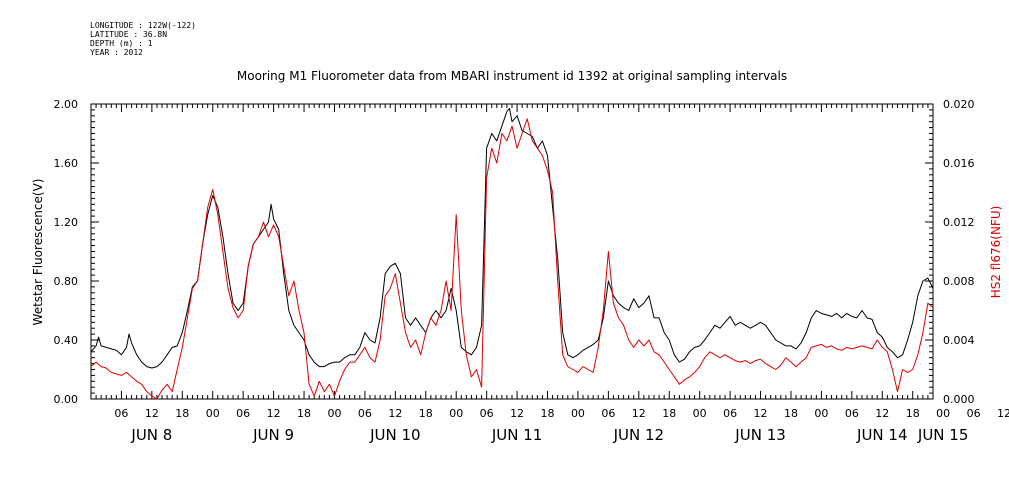  I want to click on day-label: JUN 8, so click(151, 435).